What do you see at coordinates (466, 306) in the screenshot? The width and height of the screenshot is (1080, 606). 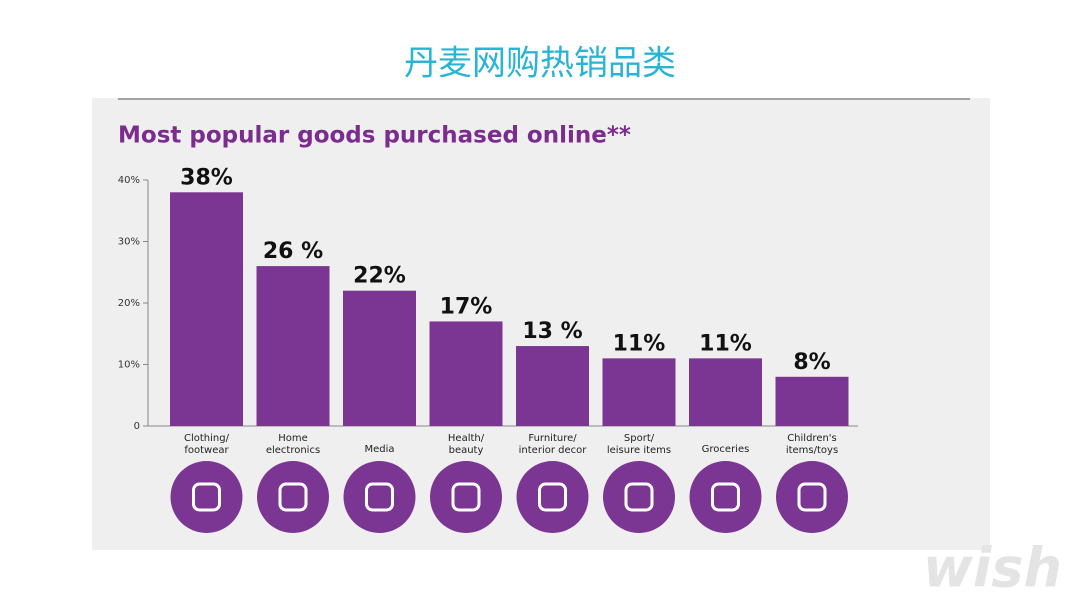 I see `value-label: 17%` at bounding box center [466, 306].